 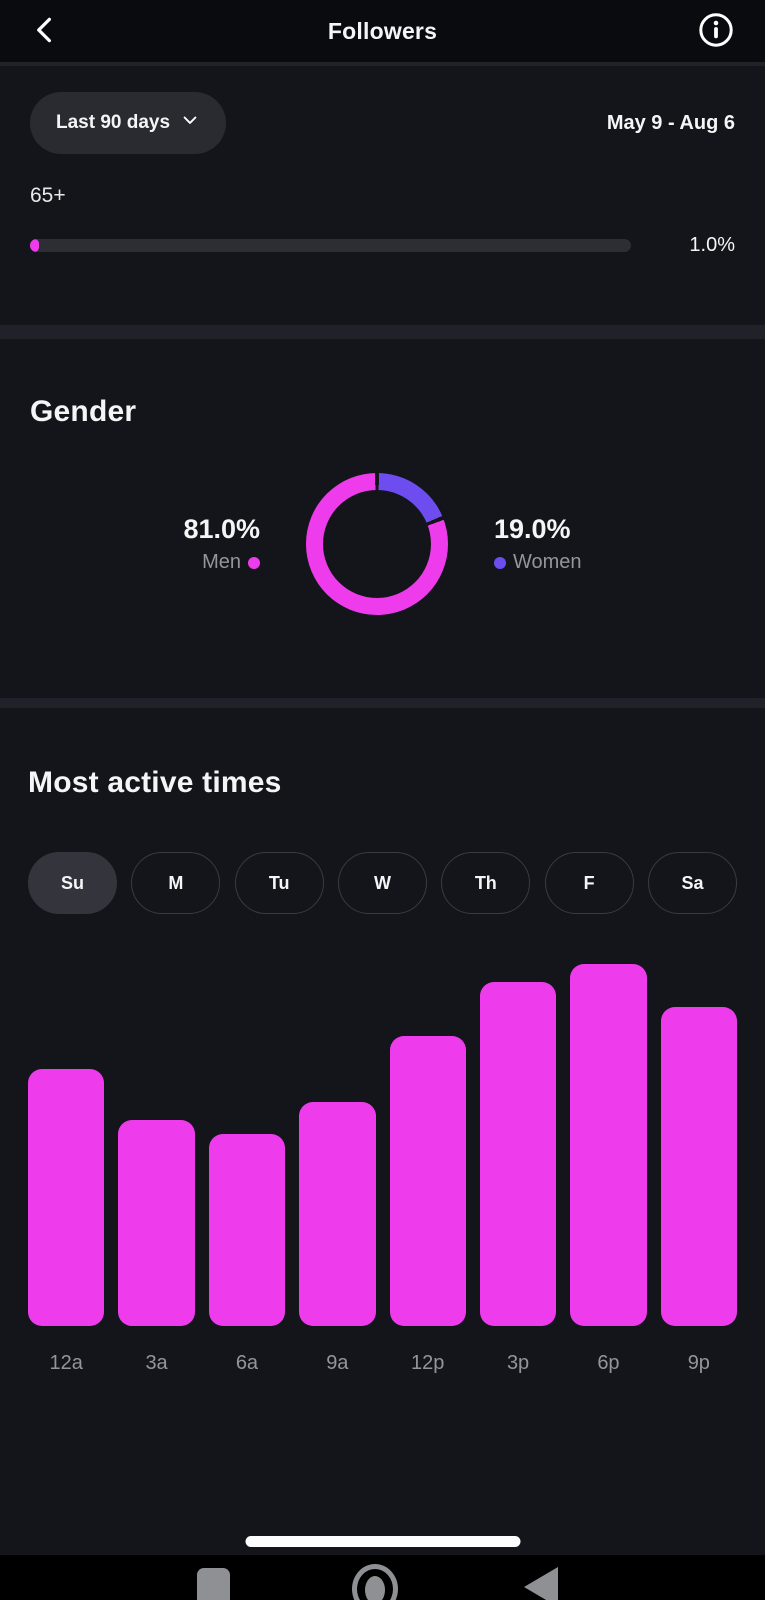 What do you see at coordinates (221, 562) in the screenshot?
I see `men-label: Men` at bounding box center [221, 562].